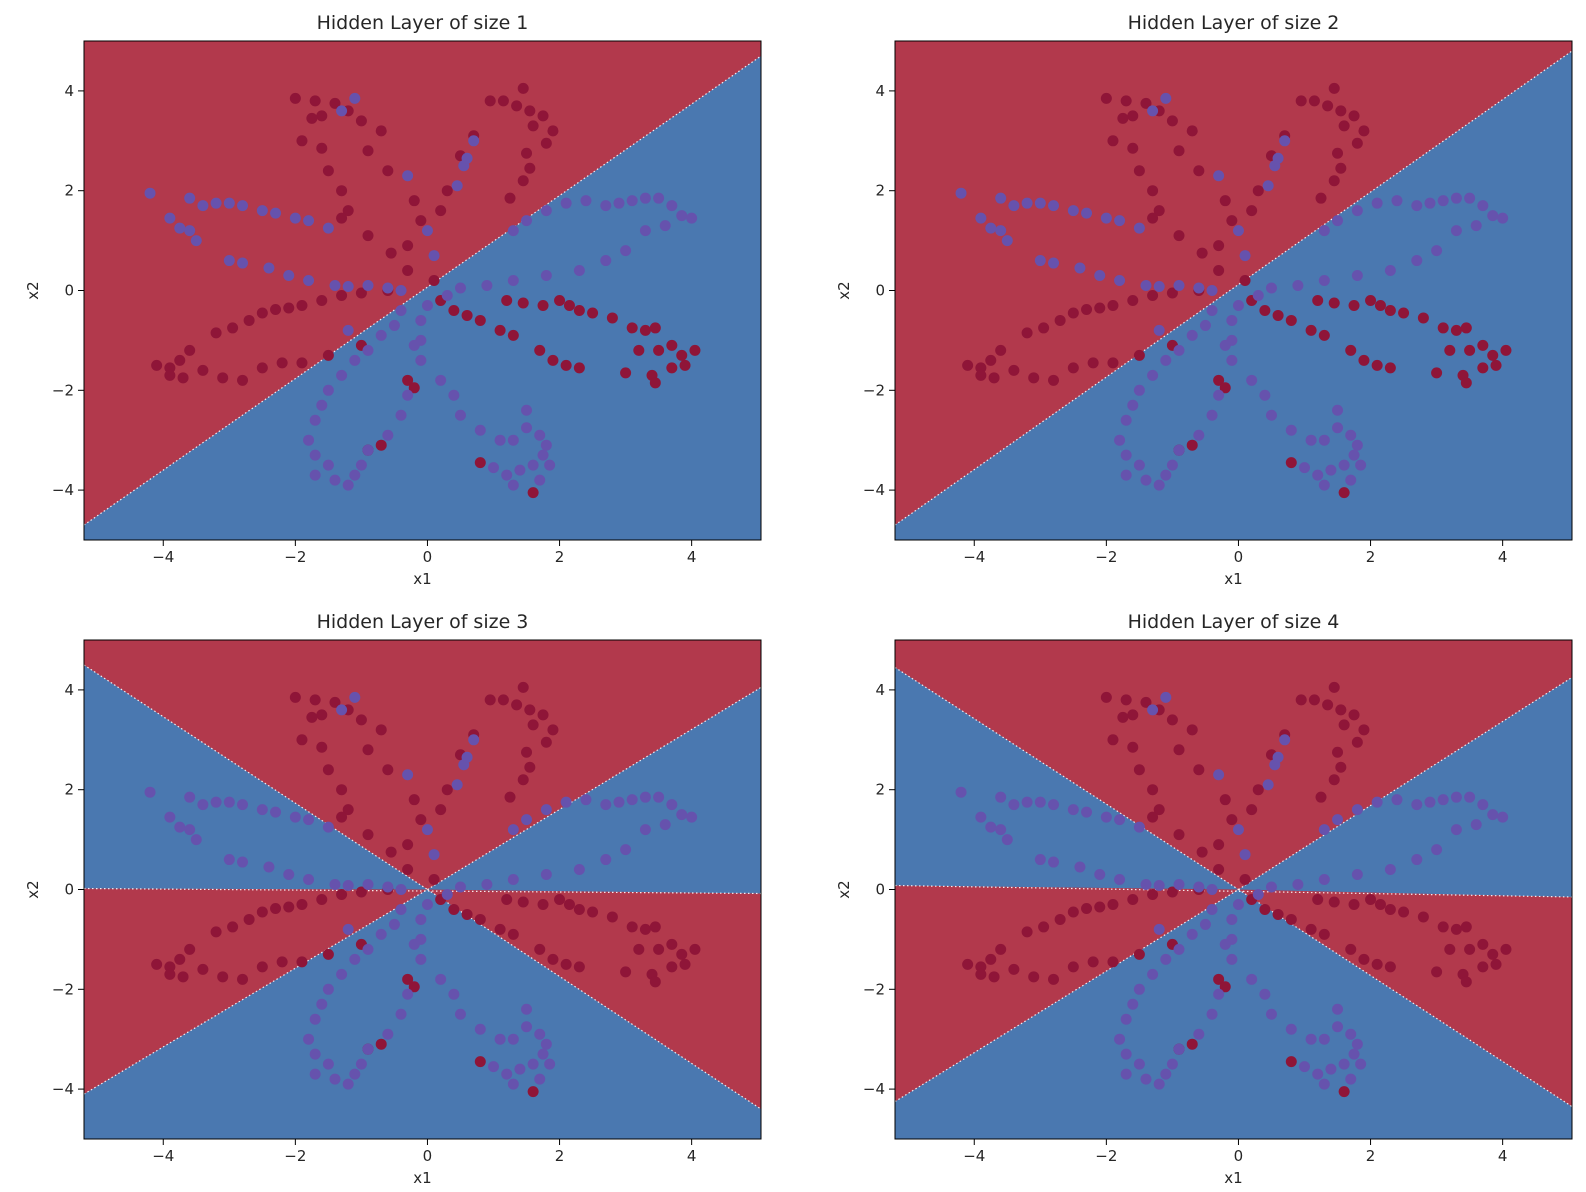  What do you see at coordinates (422, 765) in the screenshot?
I see `red-region` at bounding box center [422, 765].